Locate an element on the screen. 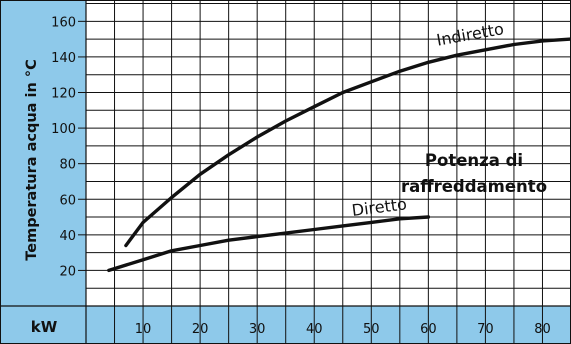  x-tick-labels: 10 20 30 40 50 60 70 80 is located at coordinates (343, 329).